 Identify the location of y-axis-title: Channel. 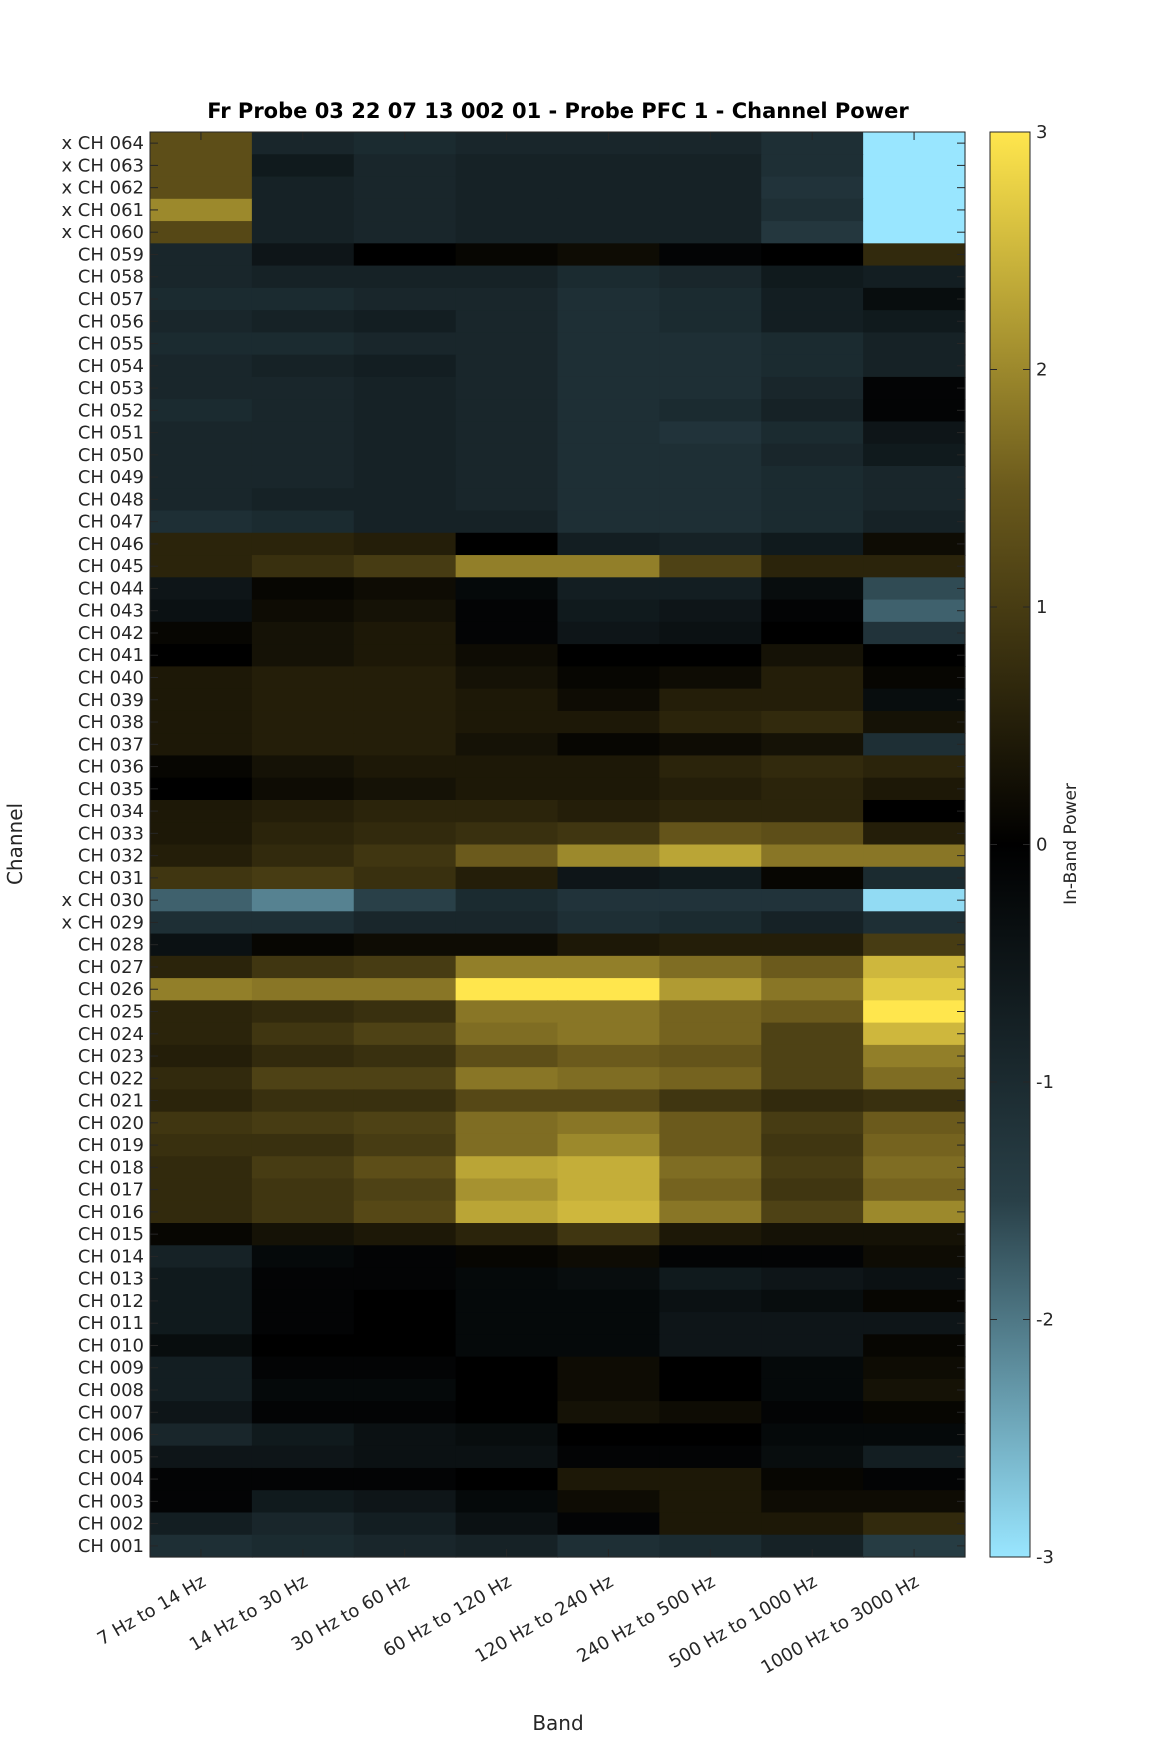
(15, 844).